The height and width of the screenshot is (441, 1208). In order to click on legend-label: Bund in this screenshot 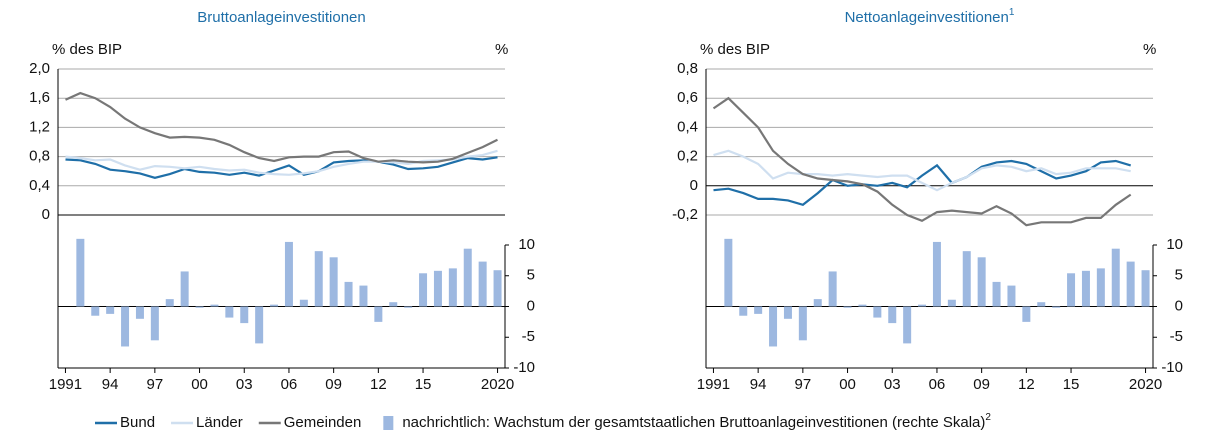, I will do `click(137, 422)`.